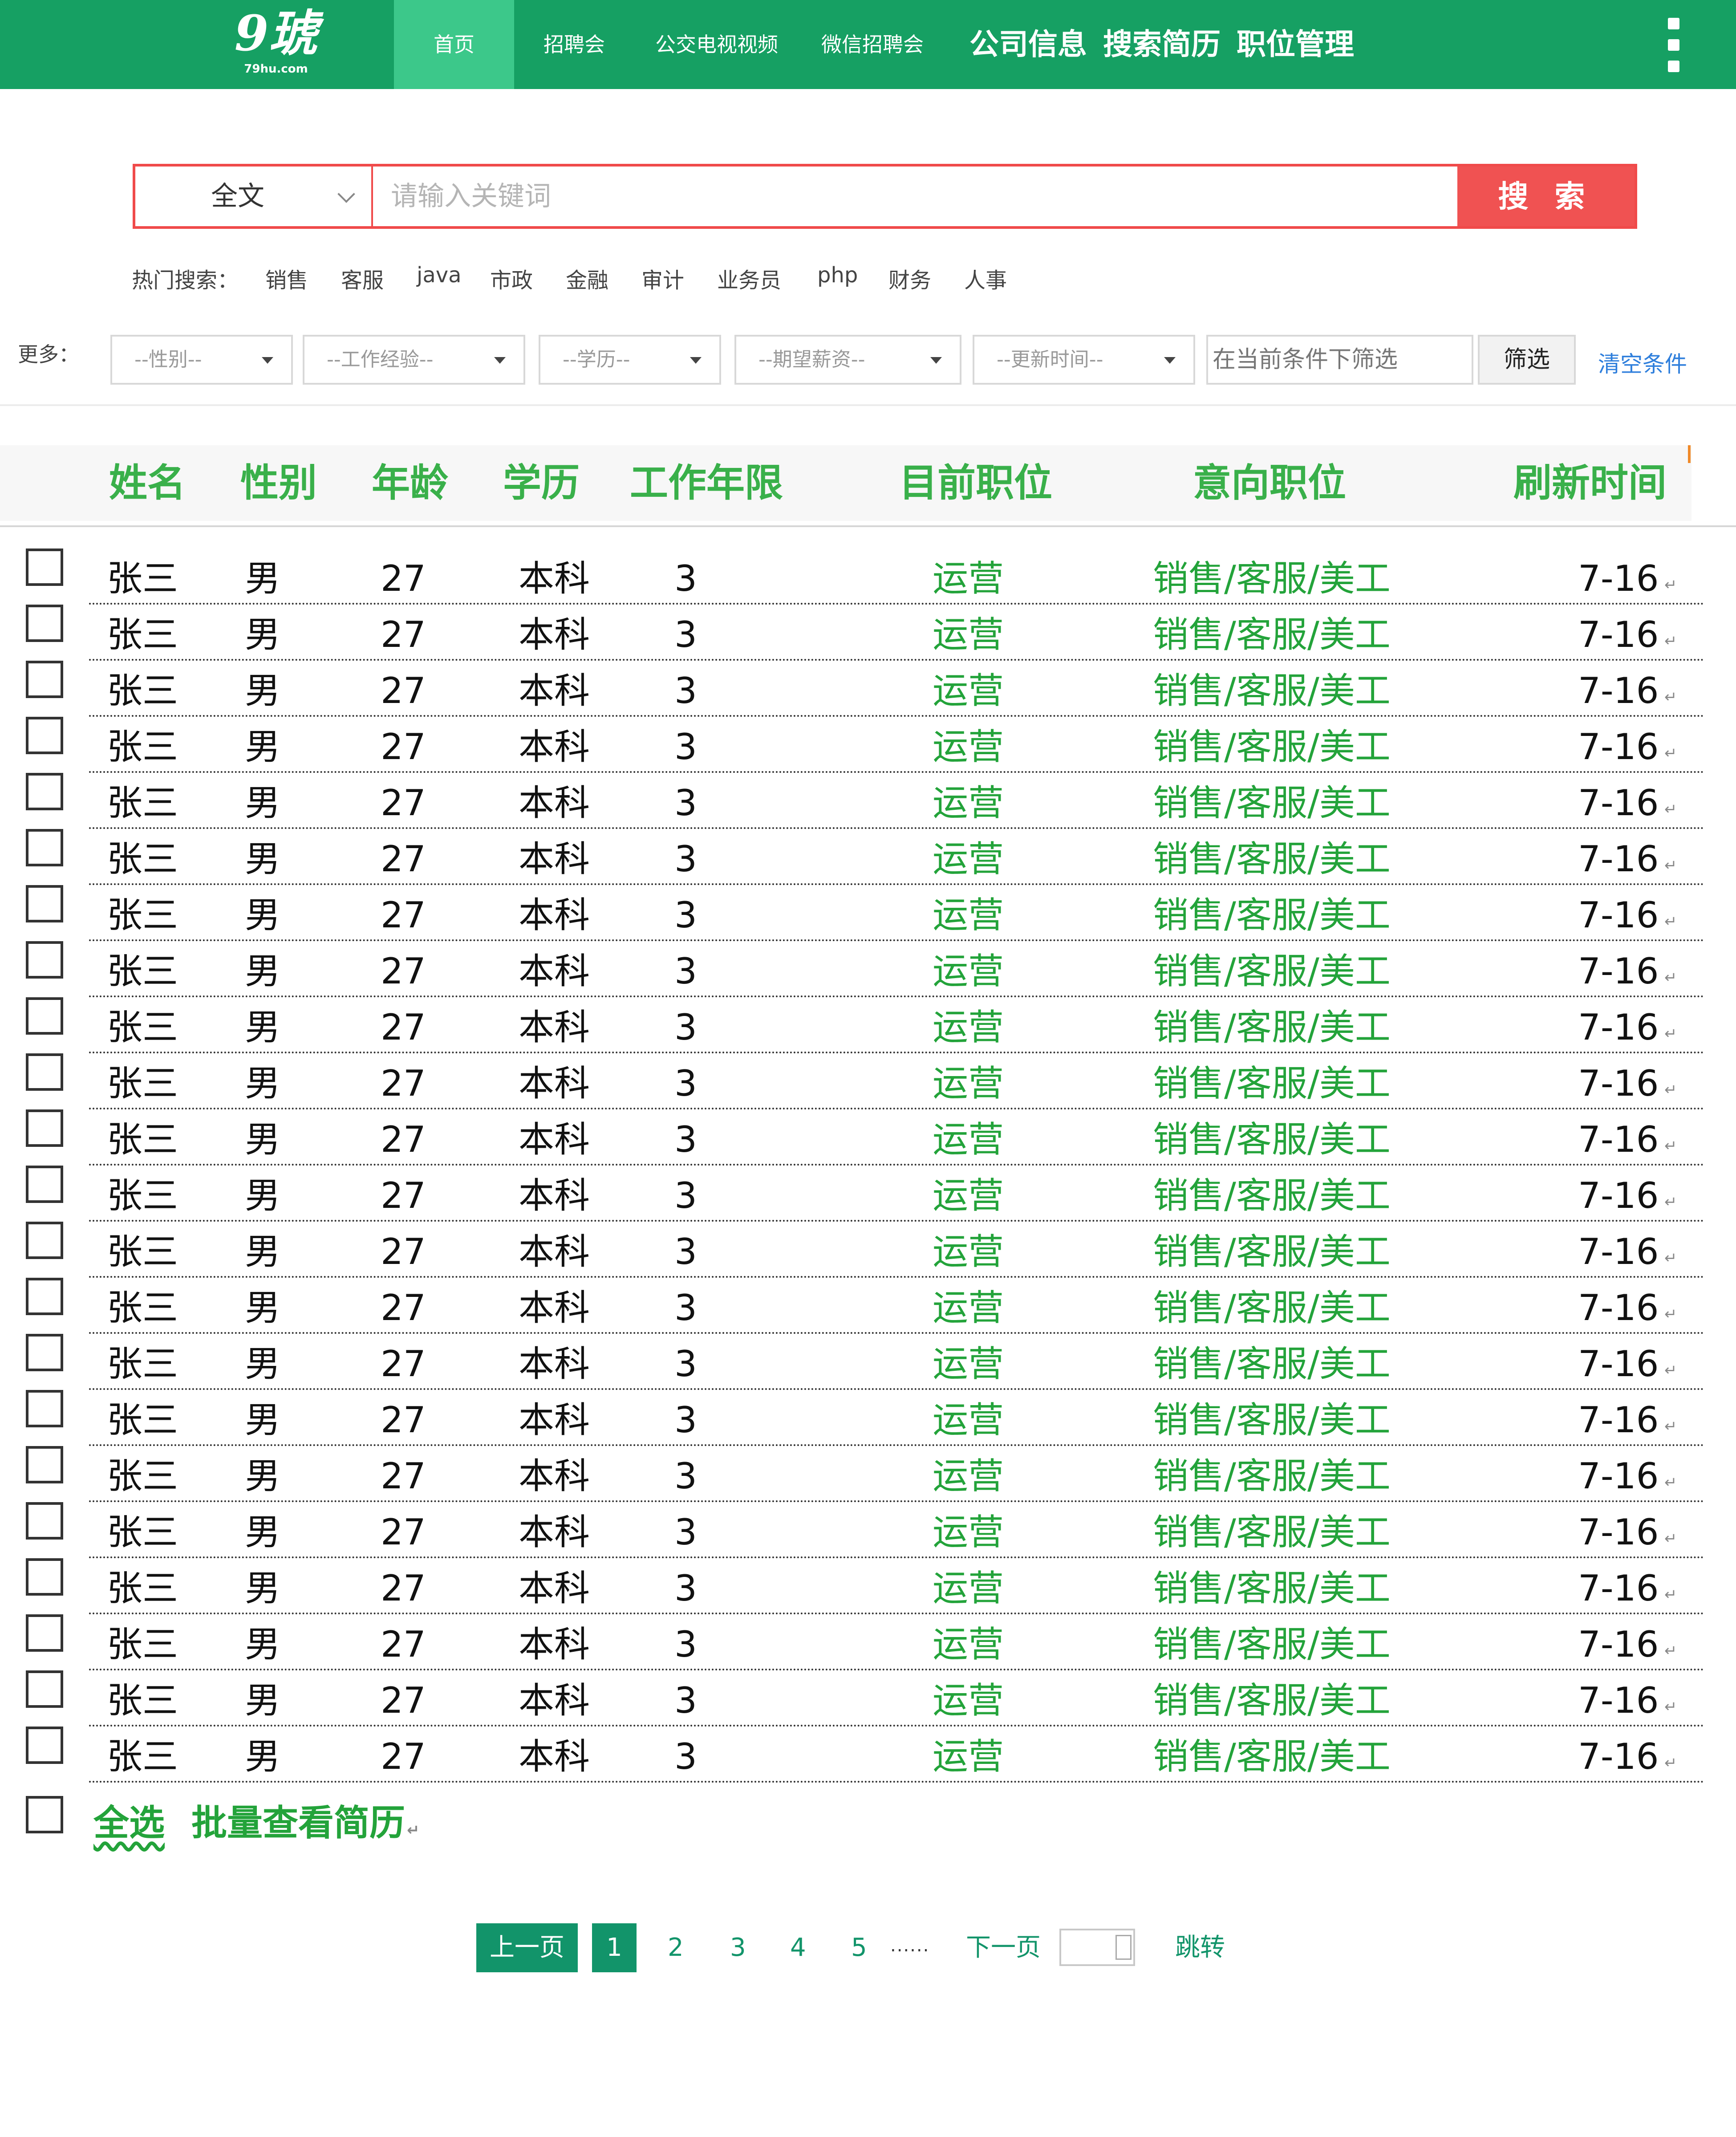 This screenshot has width=1736, height=2137. I want to click on nav-item-job-management: 职位管理, so click(1295, 44).